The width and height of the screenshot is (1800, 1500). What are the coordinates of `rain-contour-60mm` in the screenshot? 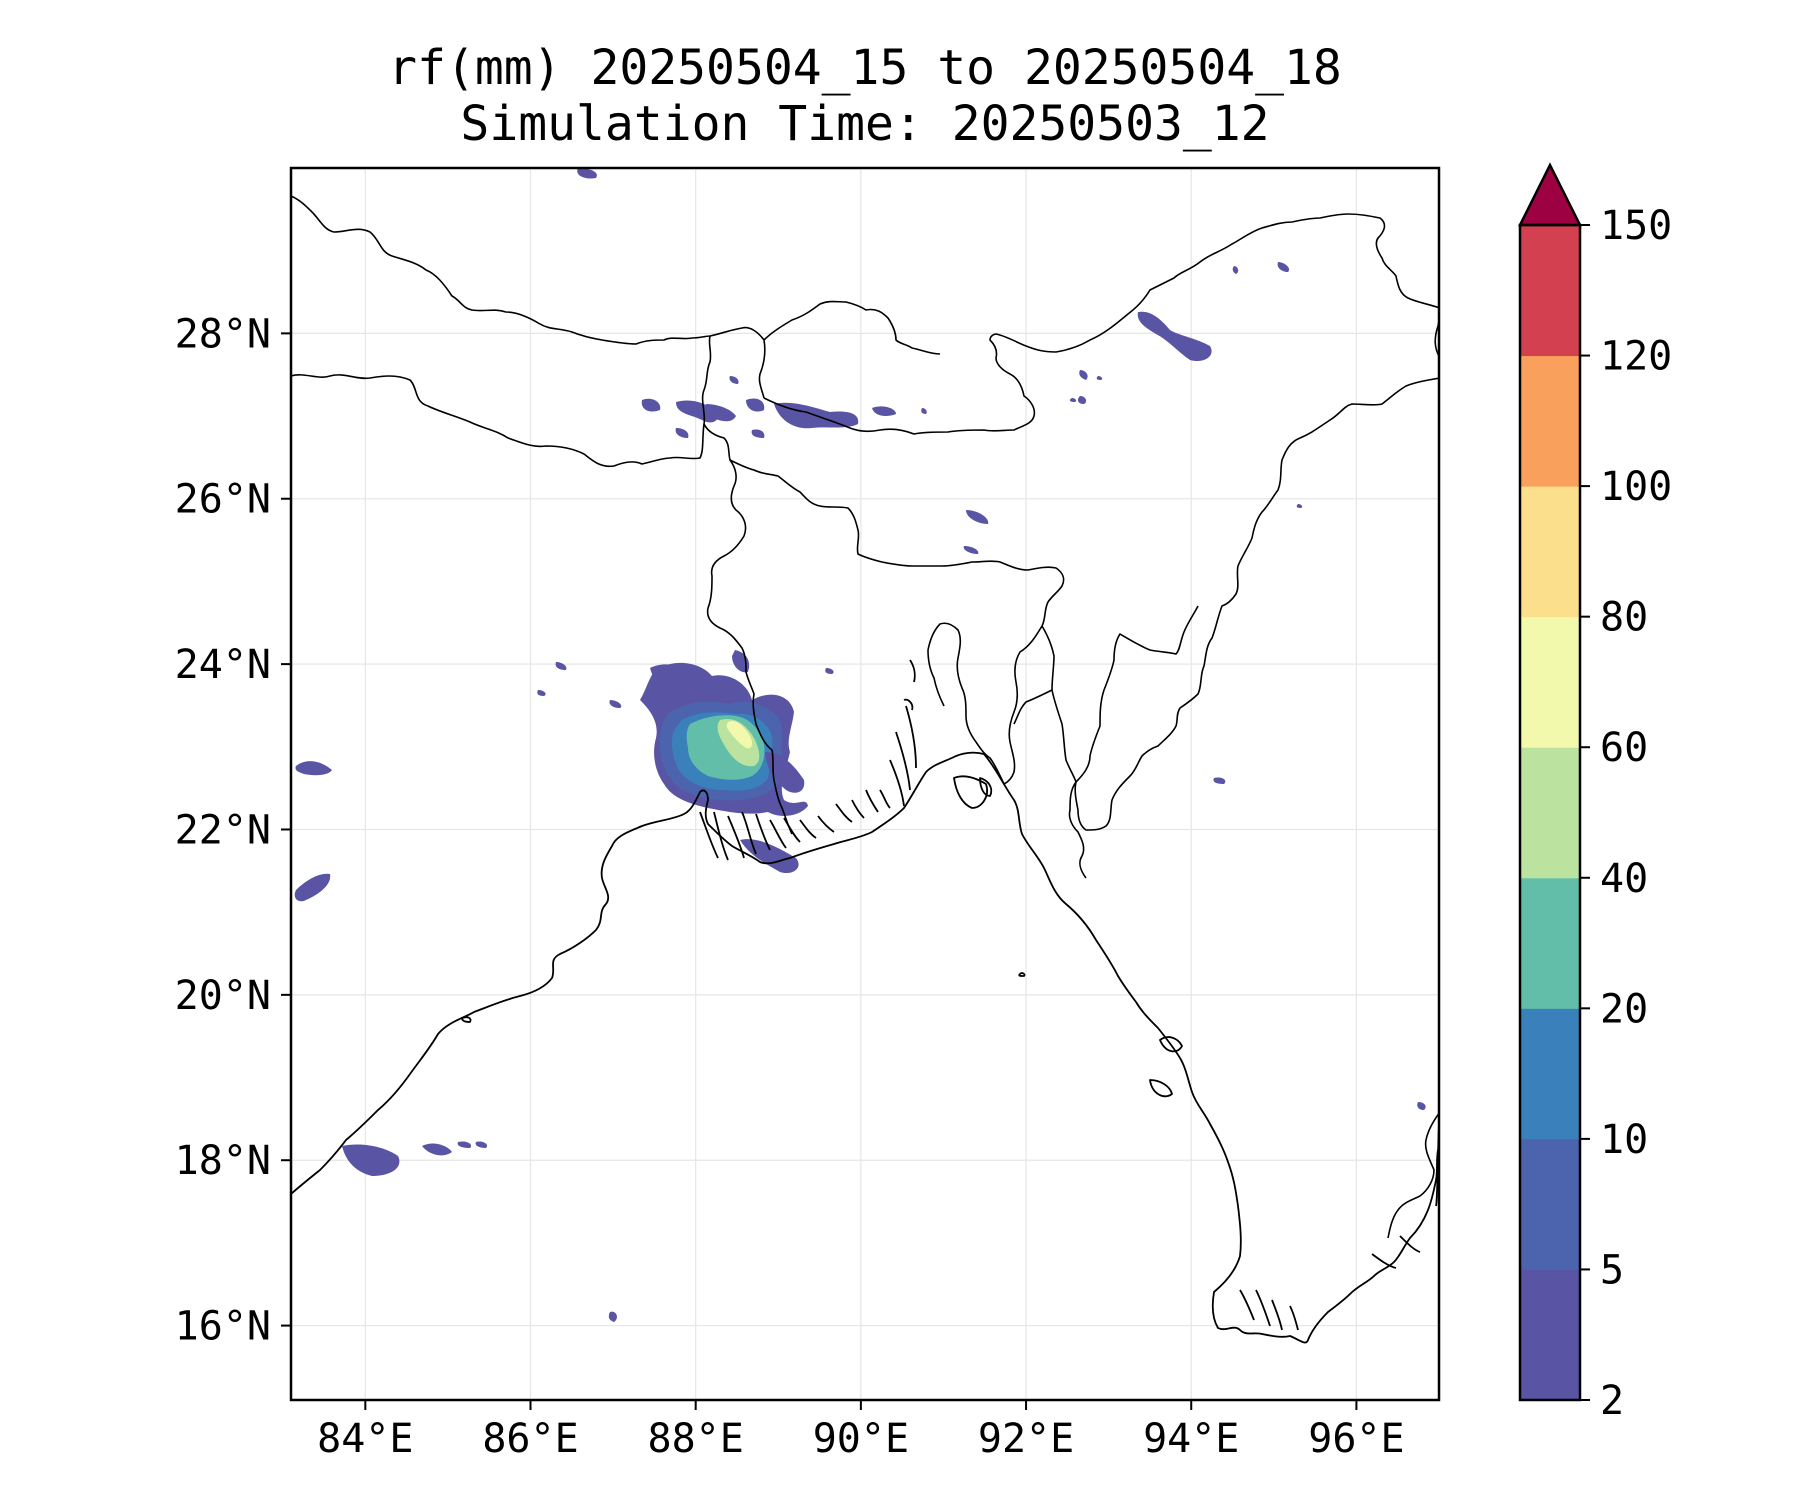 It's located at (739, 734).